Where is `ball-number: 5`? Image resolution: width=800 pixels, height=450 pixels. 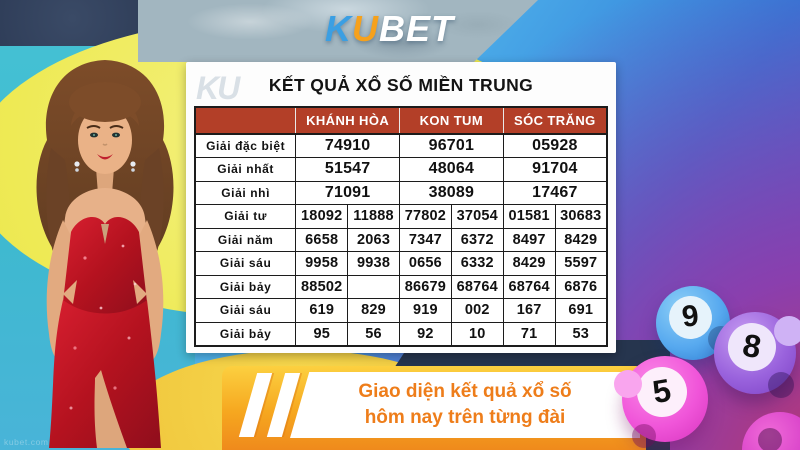
ball-number: 5 is located at coordinates (661, 392).